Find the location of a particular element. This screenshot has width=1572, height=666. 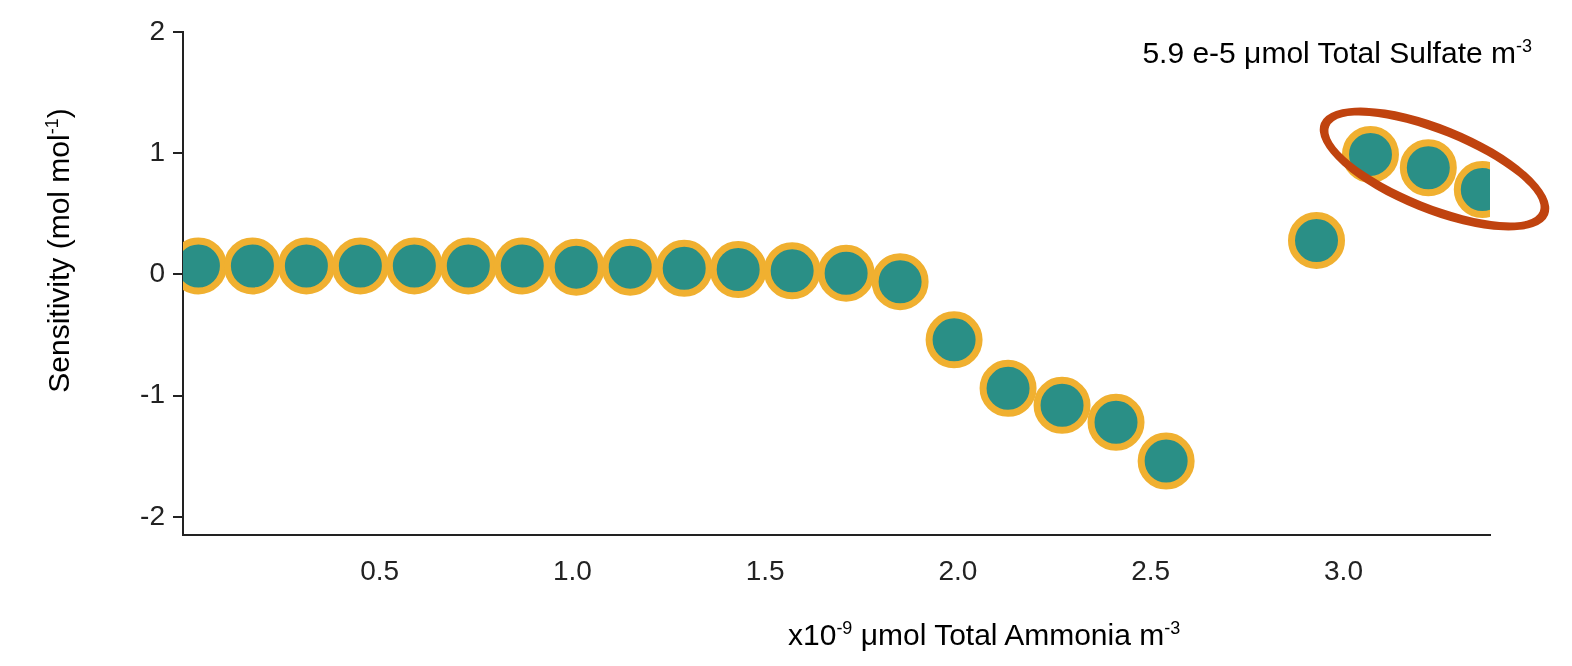

x-tick-label: 0.5 is located at coordinates (380, 570).